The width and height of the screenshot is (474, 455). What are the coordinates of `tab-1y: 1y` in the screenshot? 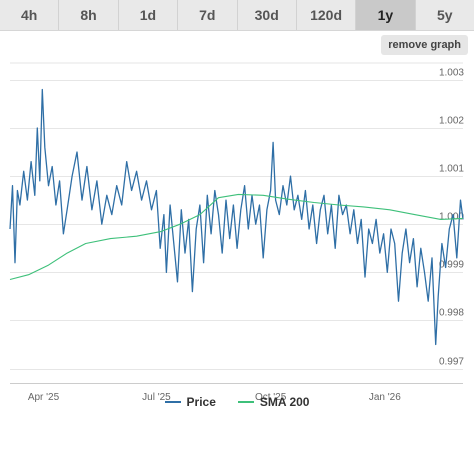 It's located at (386, 15).